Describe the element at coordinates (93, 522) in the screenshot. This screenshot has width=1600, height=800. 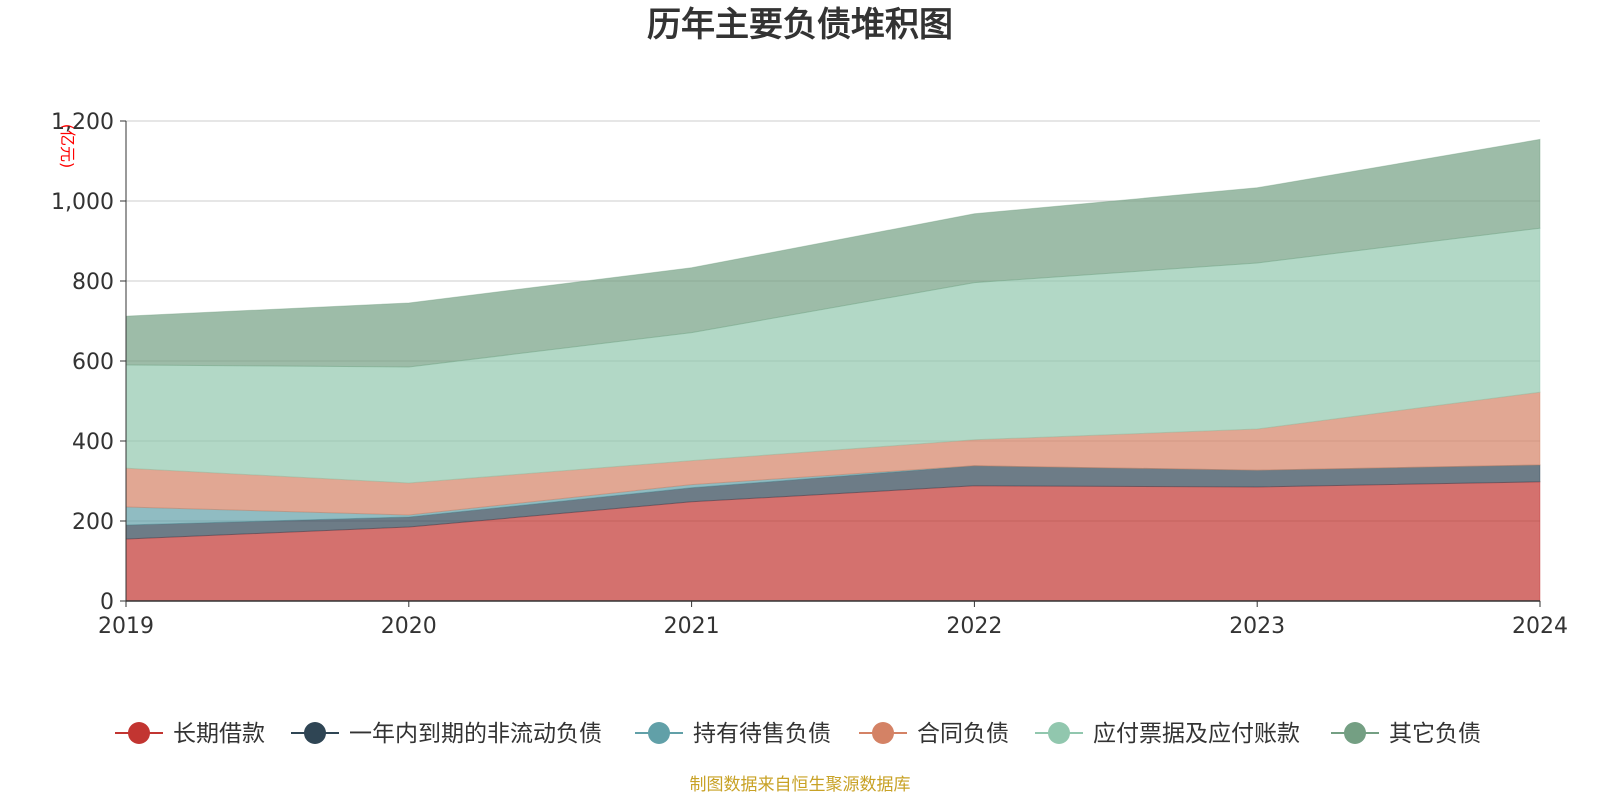
I see `y-tick-label: 200` at that location.